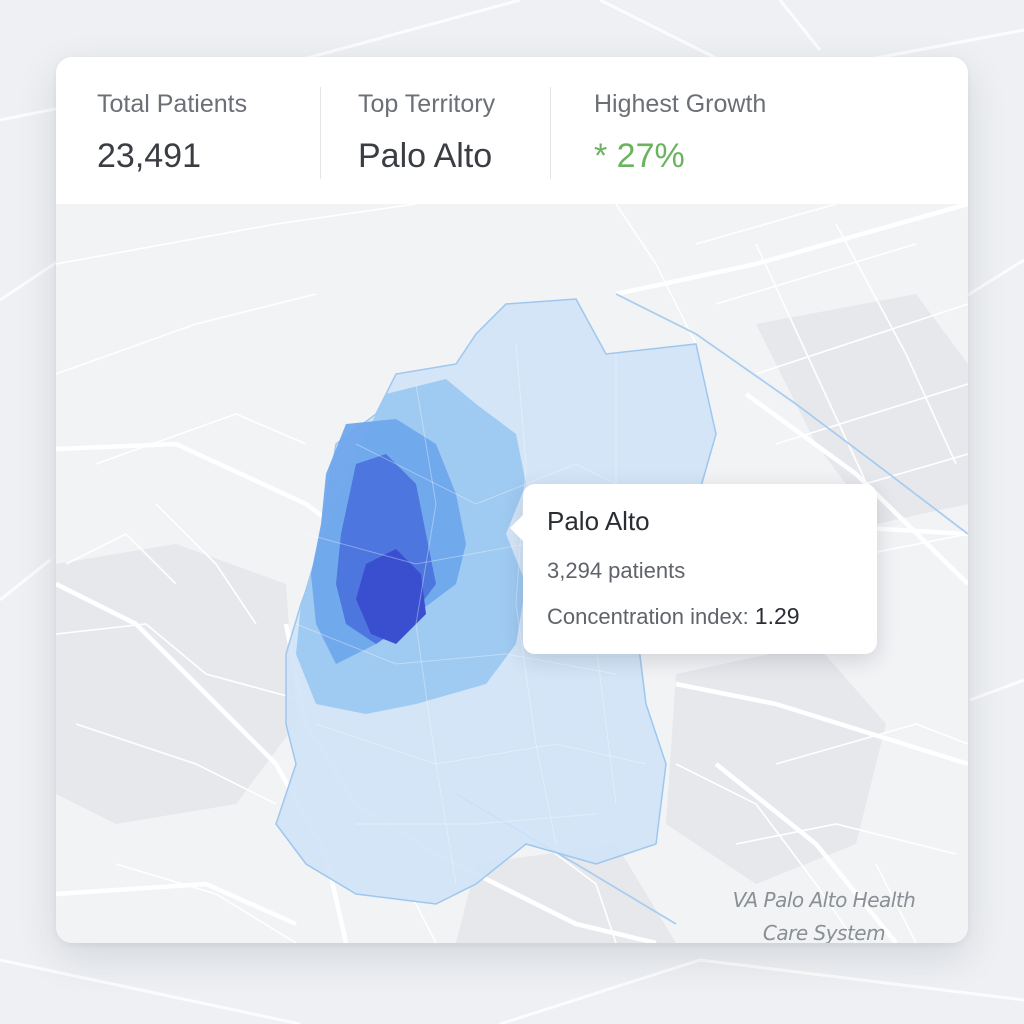  I want to click on stat-label: Highest Growth, so click(680, 104).